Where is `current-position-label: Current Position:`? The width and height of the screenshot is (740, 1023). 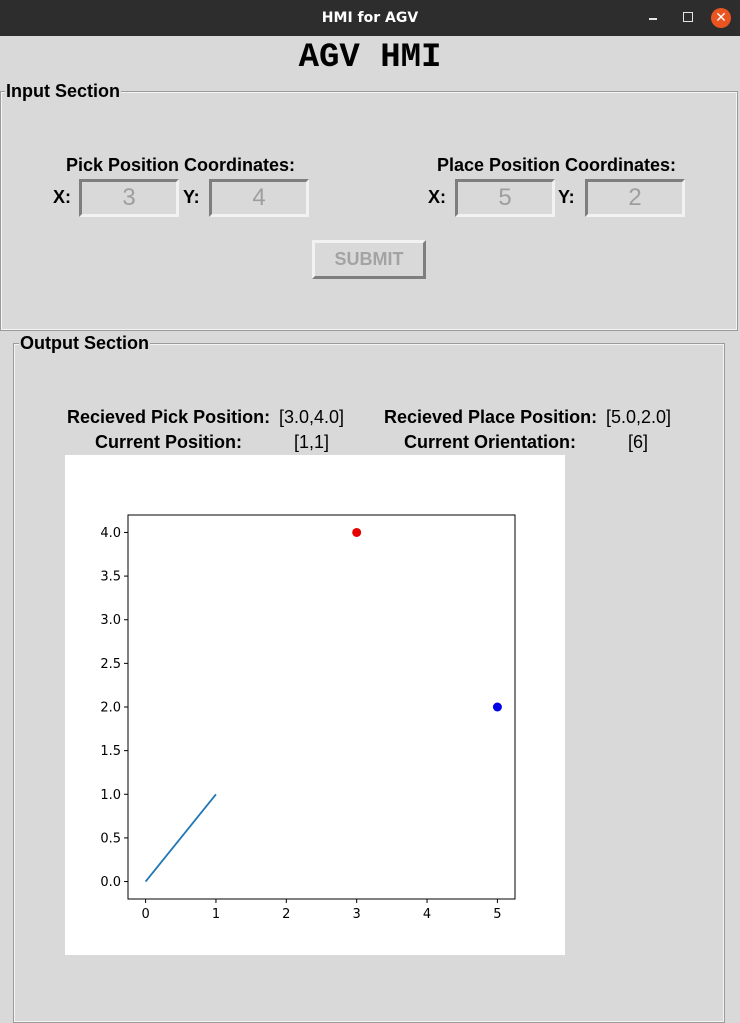
current-position-label: Current Position: is located at coordinates (168, 442).